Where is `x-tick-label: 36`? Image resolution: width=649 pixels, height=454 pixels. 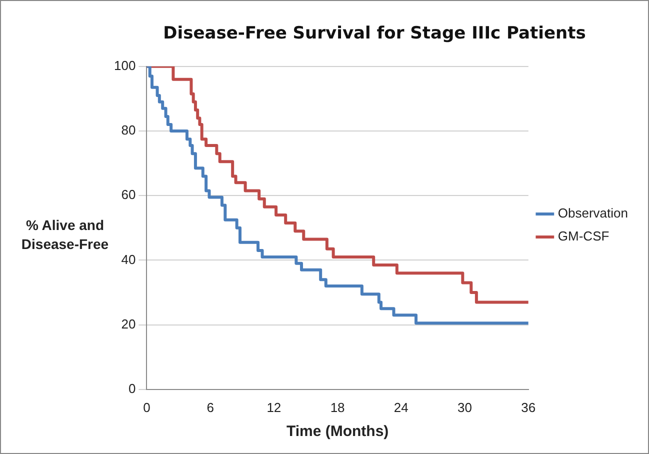 x-tick-label: 36 is located at coordinates (528, 407).